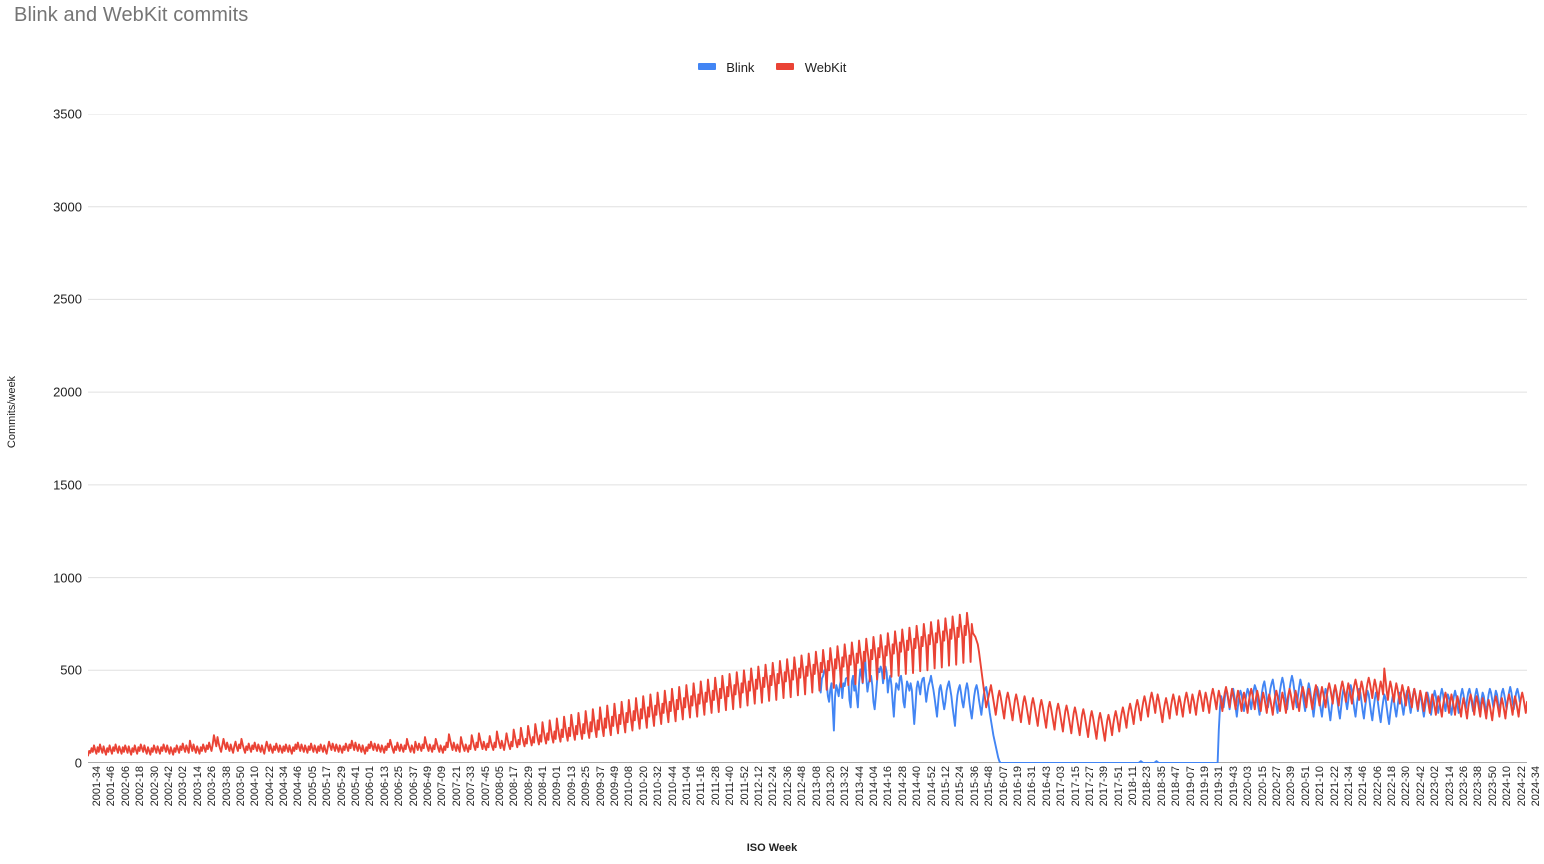 The width and height of the screenshot is (1544, 864). Describe the element at coordinates (672, 786) in the screenshot. I see `x-tick-label: 2010-44` at that location.